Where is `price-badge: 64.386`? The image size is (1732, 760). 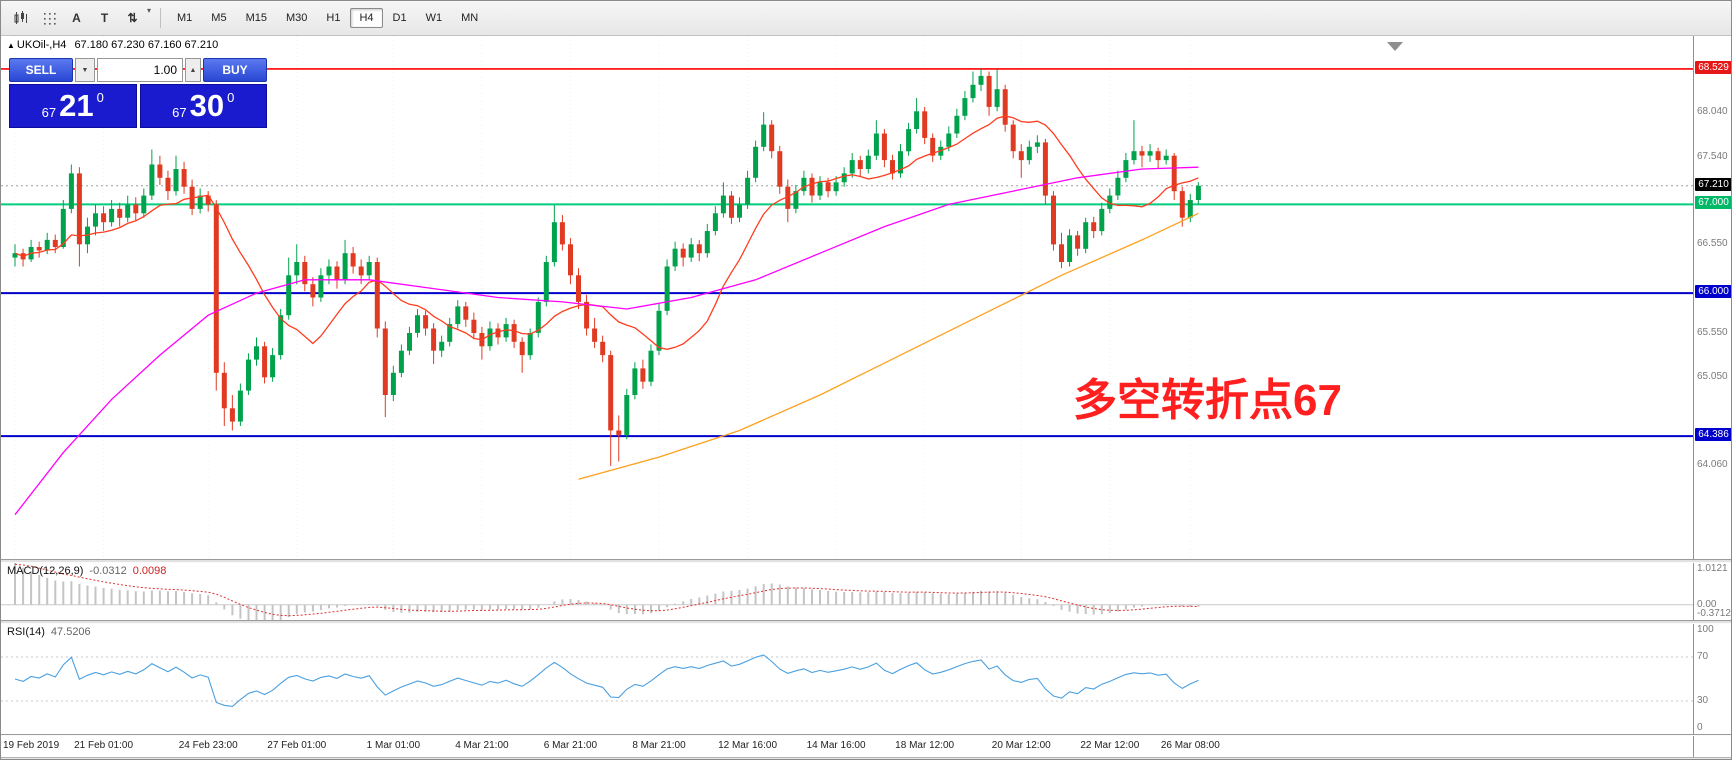 price-badge: 64.386 is located at coordinates (1713, 435).